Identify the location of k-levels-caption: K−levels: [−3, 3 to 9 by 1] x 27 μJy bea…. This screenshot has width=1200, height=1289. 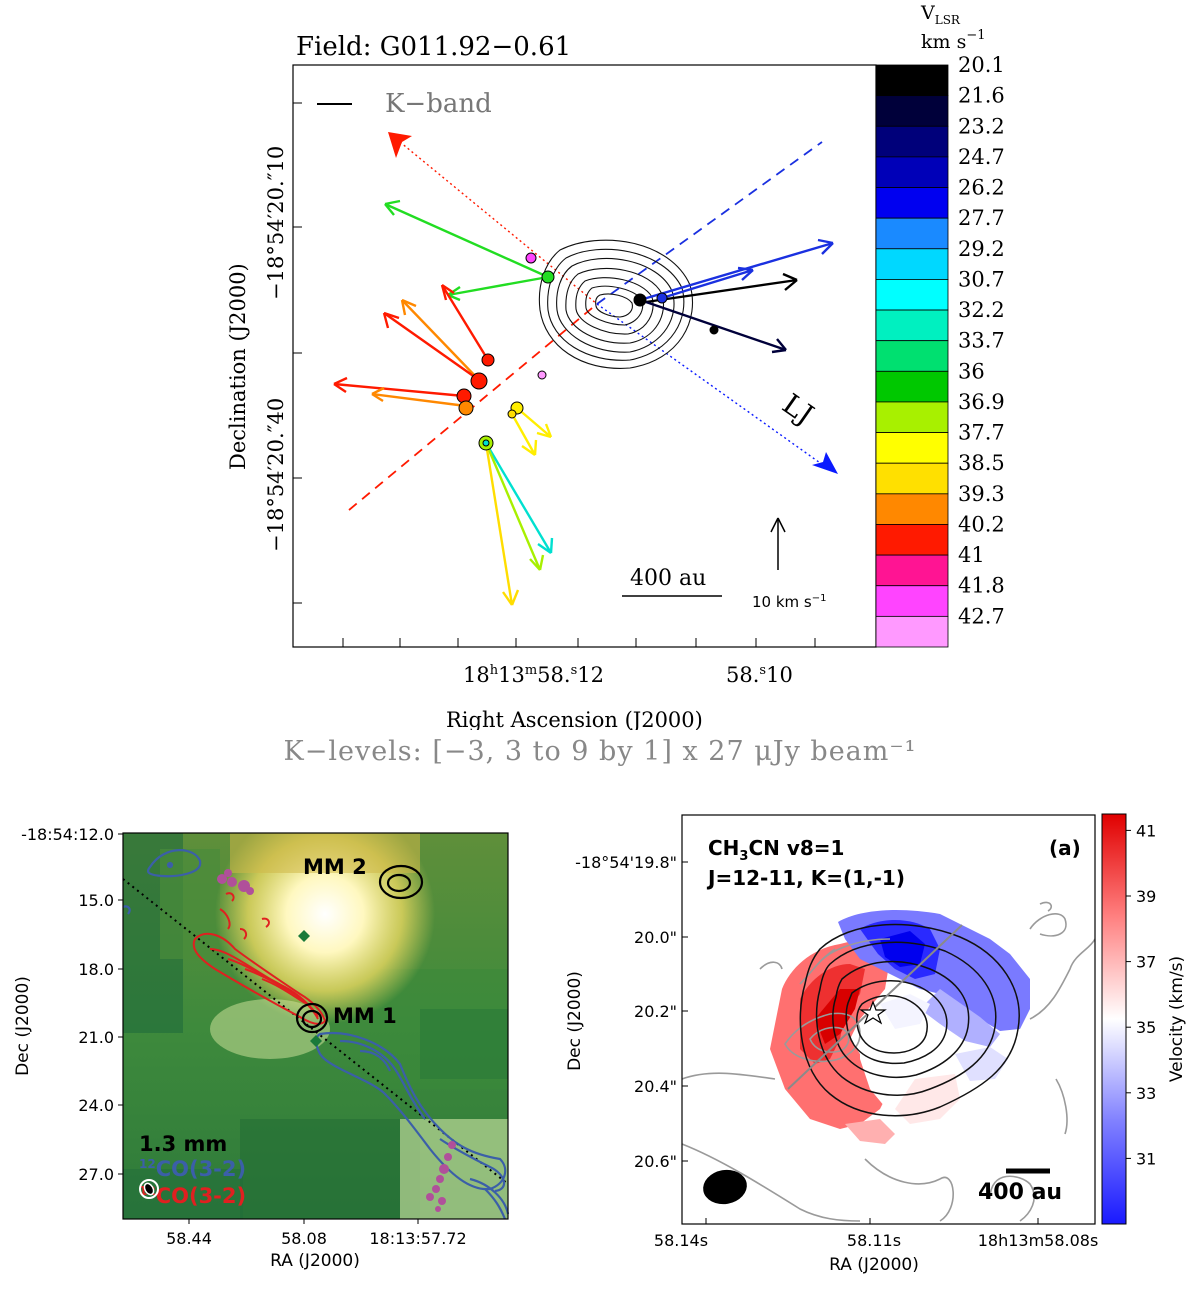
(600, 751).